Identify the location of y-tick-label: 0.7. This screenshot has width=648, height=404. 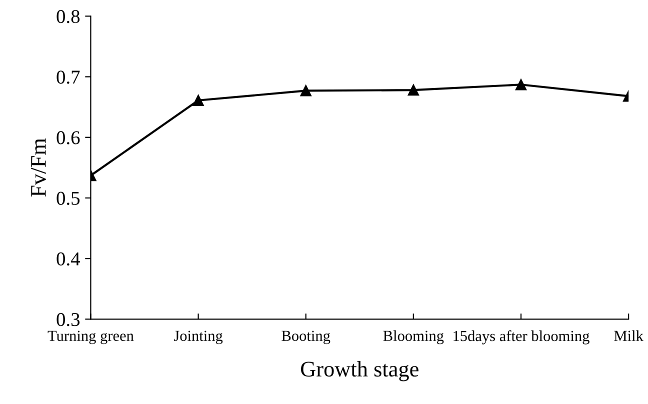
(68, 77).